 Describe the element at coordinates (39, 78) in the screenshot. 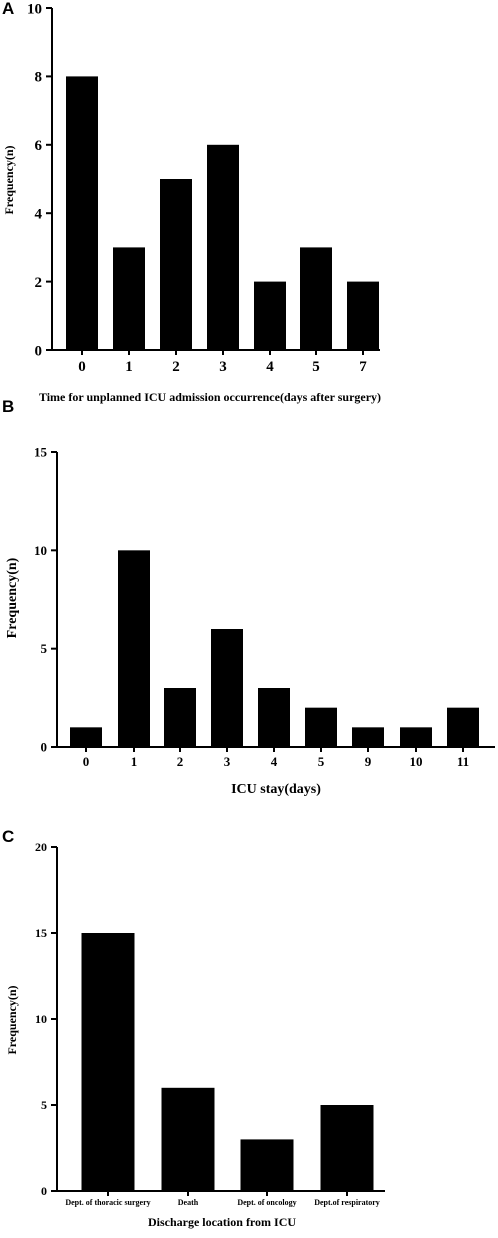

I see `y-tick-label: 8` at that location.